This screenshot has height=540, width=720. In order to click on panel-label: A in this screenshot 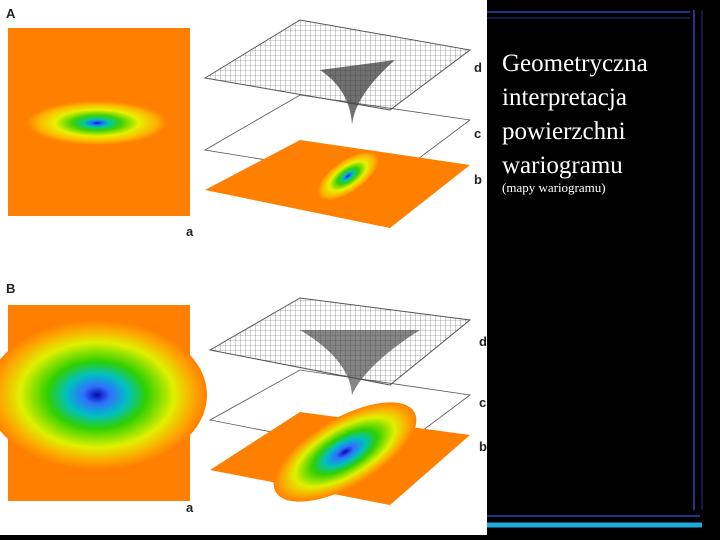, I will do `click(11, 13)`.